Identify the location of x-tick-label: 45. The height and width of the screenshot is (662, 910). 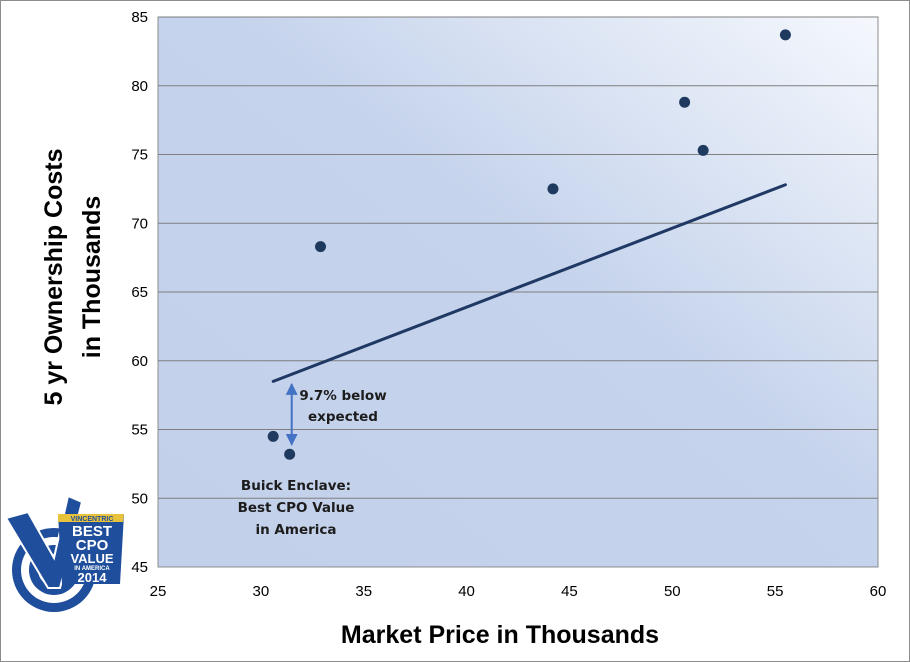
(569, 591).